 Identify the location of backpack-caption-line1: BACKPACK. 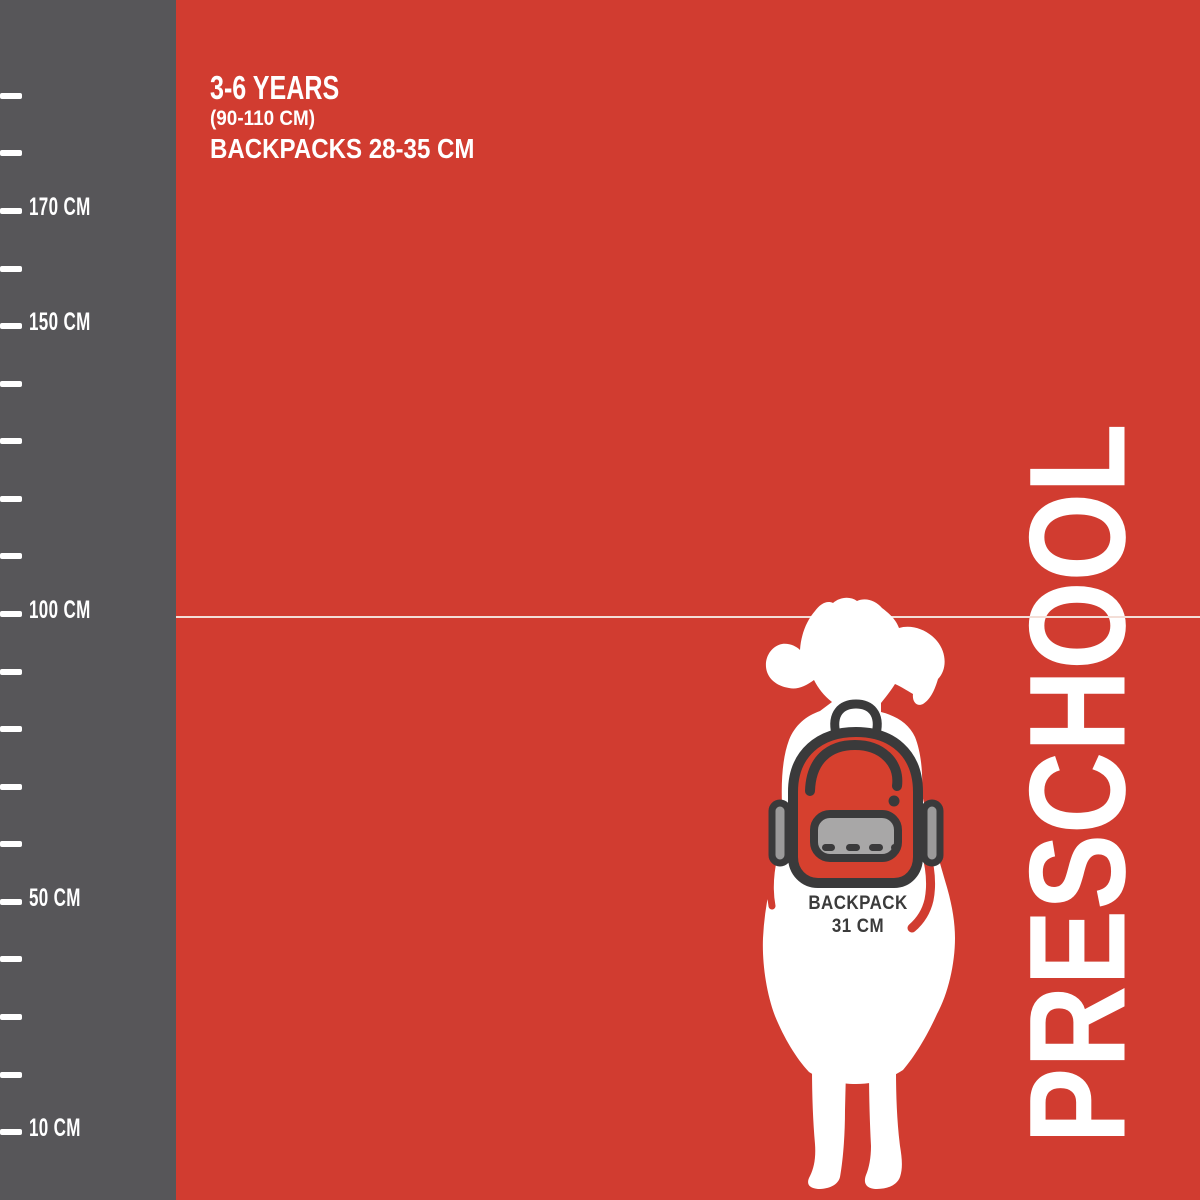
(858, 902).